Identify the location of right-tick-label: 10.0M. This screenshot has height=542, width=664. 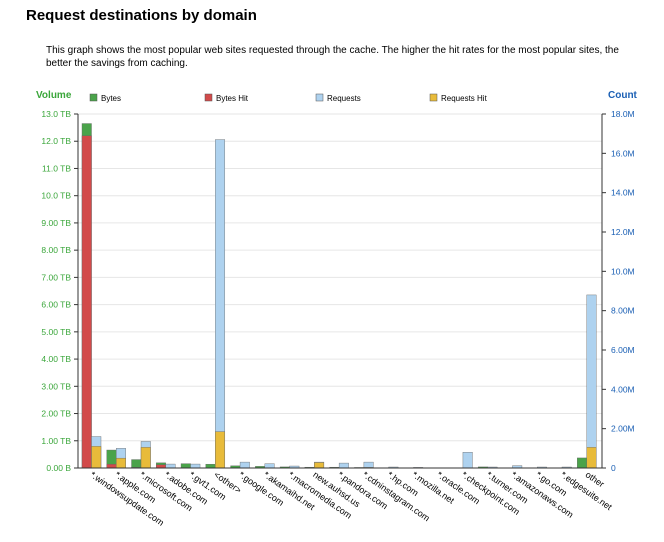
(623, 271).